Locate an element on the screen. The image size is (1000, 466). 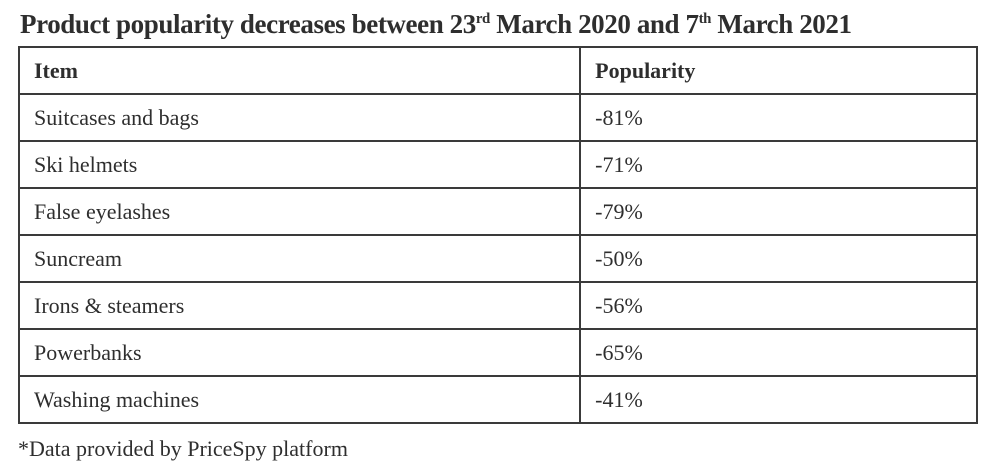
table-row: Ski helmets -71% is located at coordinates (497, 164).